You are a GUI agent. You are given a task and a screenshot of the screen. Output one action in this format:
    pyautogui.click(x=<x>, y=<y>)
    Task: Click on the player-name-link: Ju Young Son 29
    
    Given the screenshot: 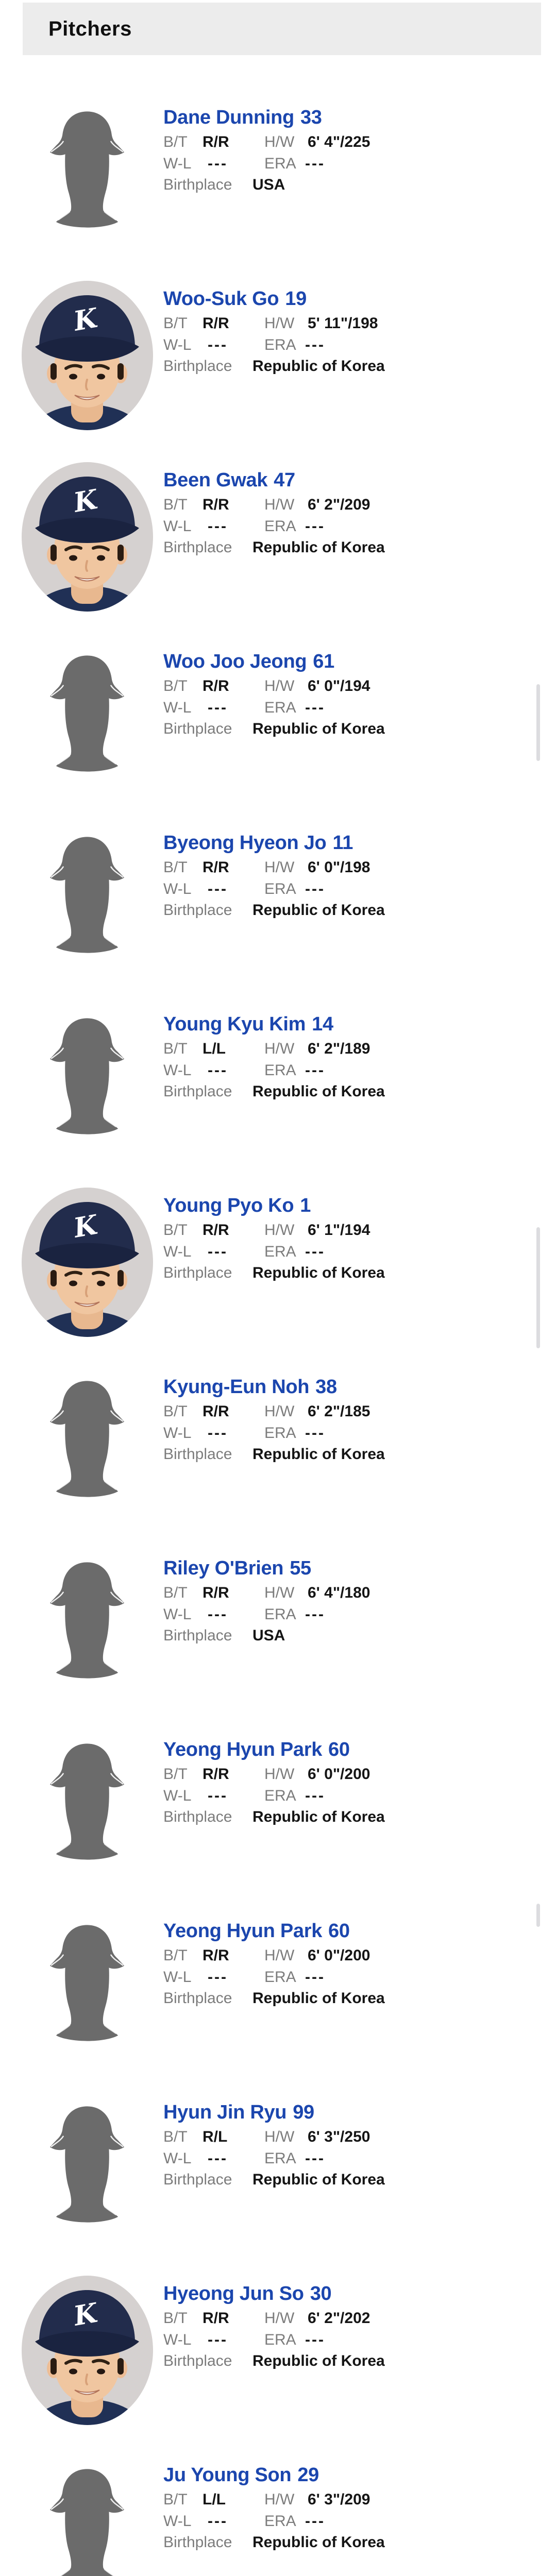 What is the action you would take?
    pyautogui.click(x=241, y=2475)
    